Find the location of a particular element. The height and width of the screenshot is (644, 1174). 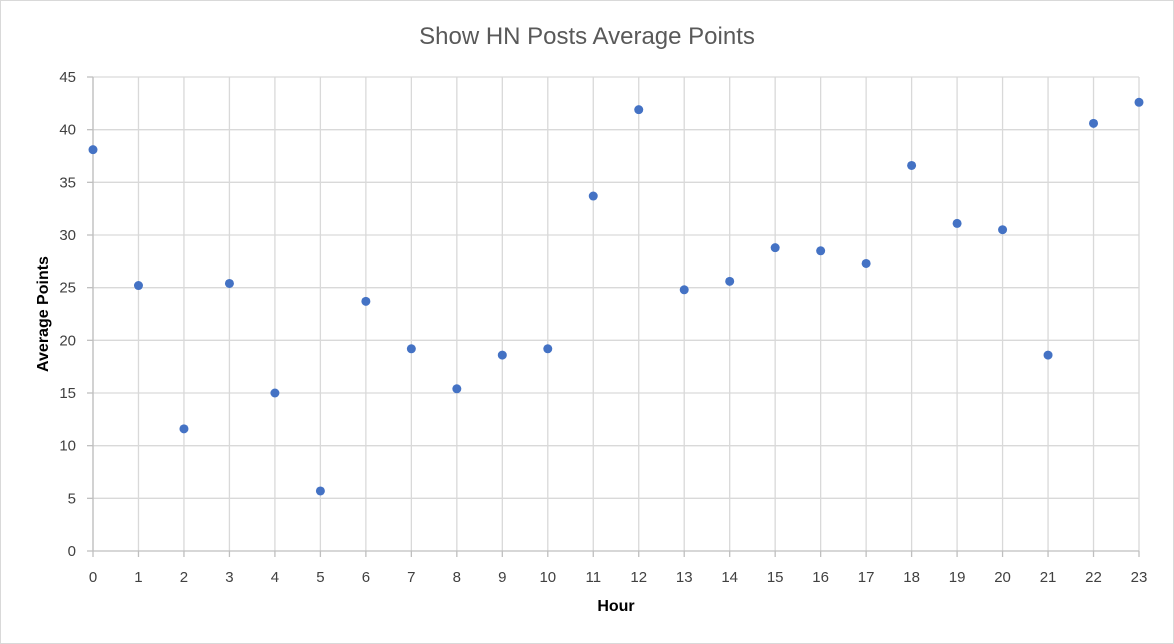

y-tick-label: 10 is located at coordinates (67, 446).